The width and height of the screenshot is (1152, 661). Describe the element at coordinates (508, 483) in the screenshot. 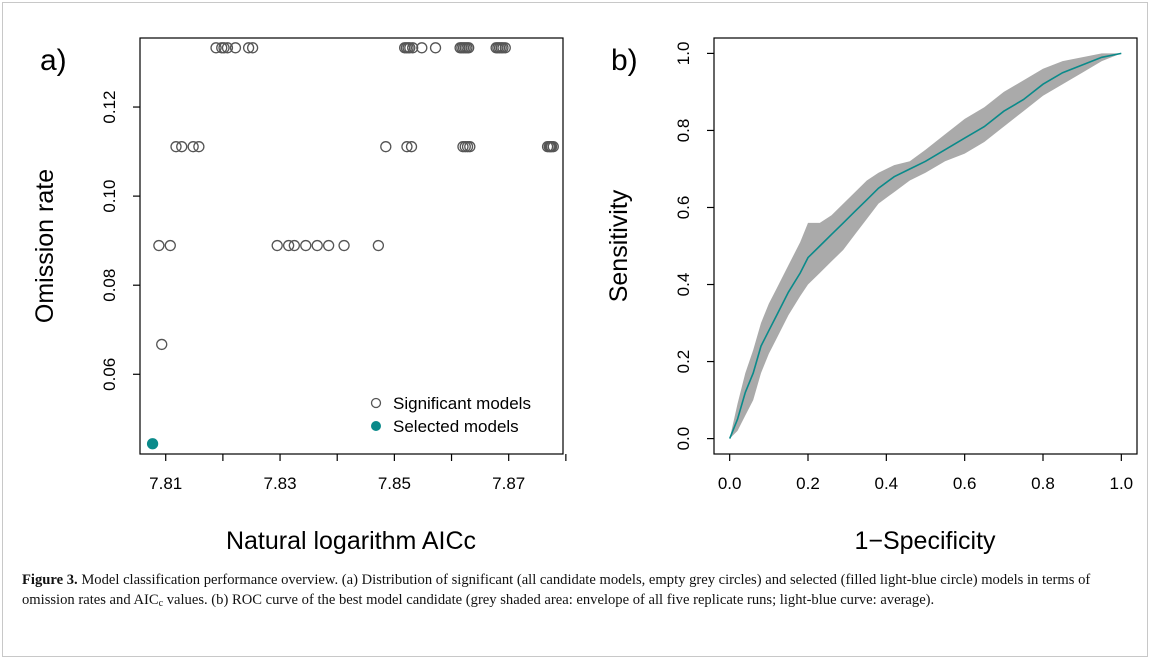

I see `panel-a-x-tick-label: 7.87` at that location.